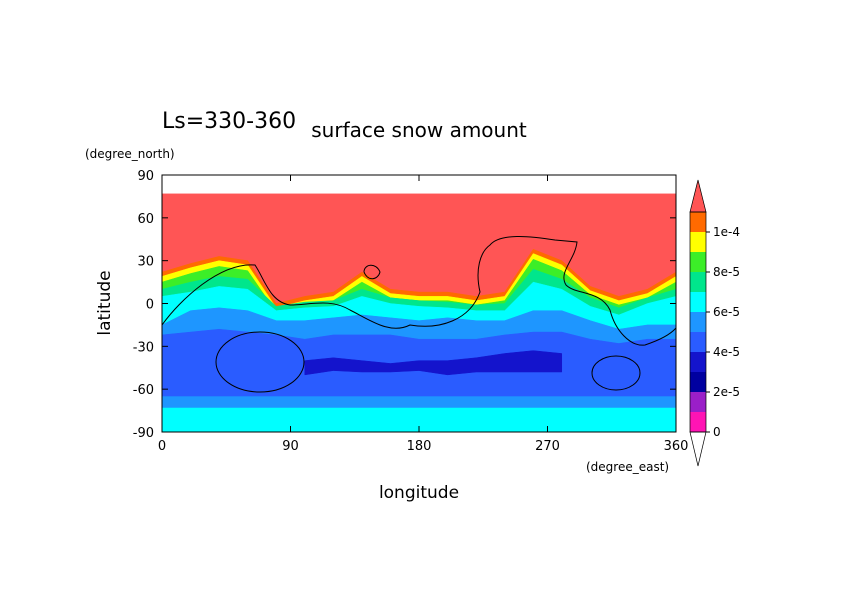  Describe the element at coordinates (145, 262) in the screenshot. I see `y-tick-label: 30` at that location.